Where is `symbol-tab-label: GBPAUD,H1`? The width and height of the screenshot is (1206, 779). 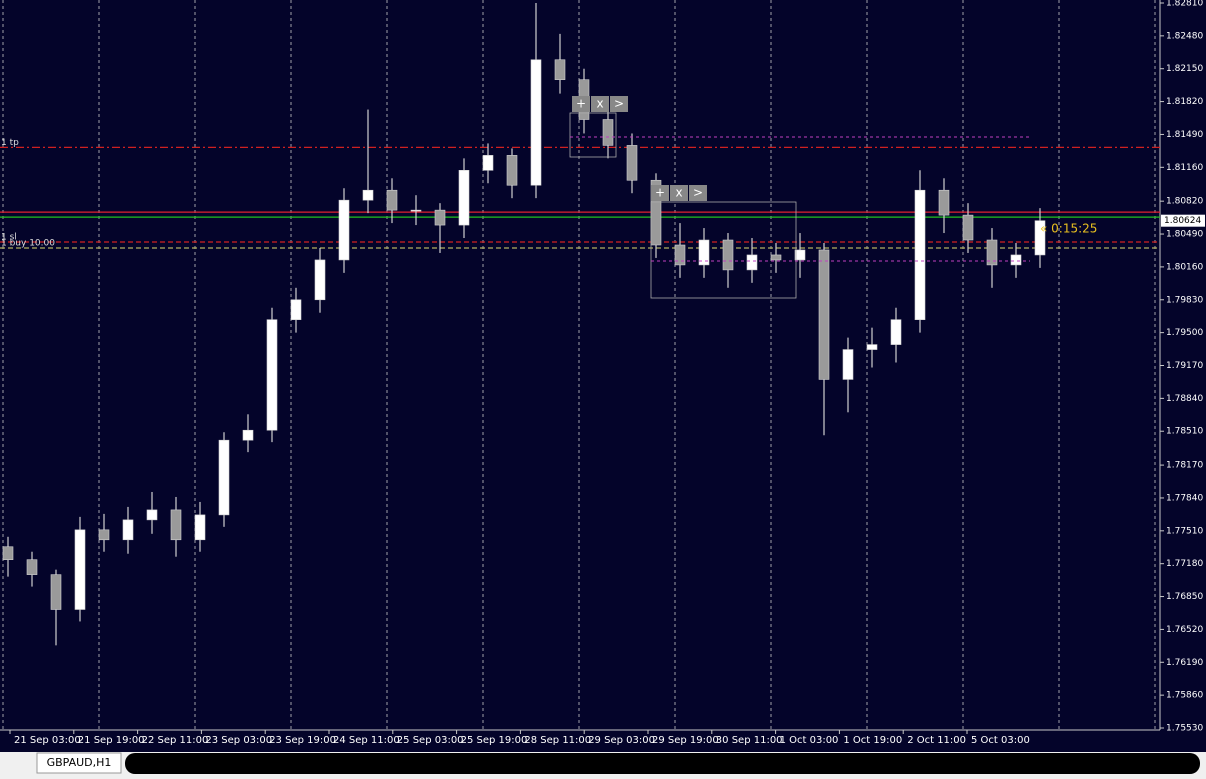
symbol-tab-label: GBPAUD,H1 is located at coordinates (79, 762).